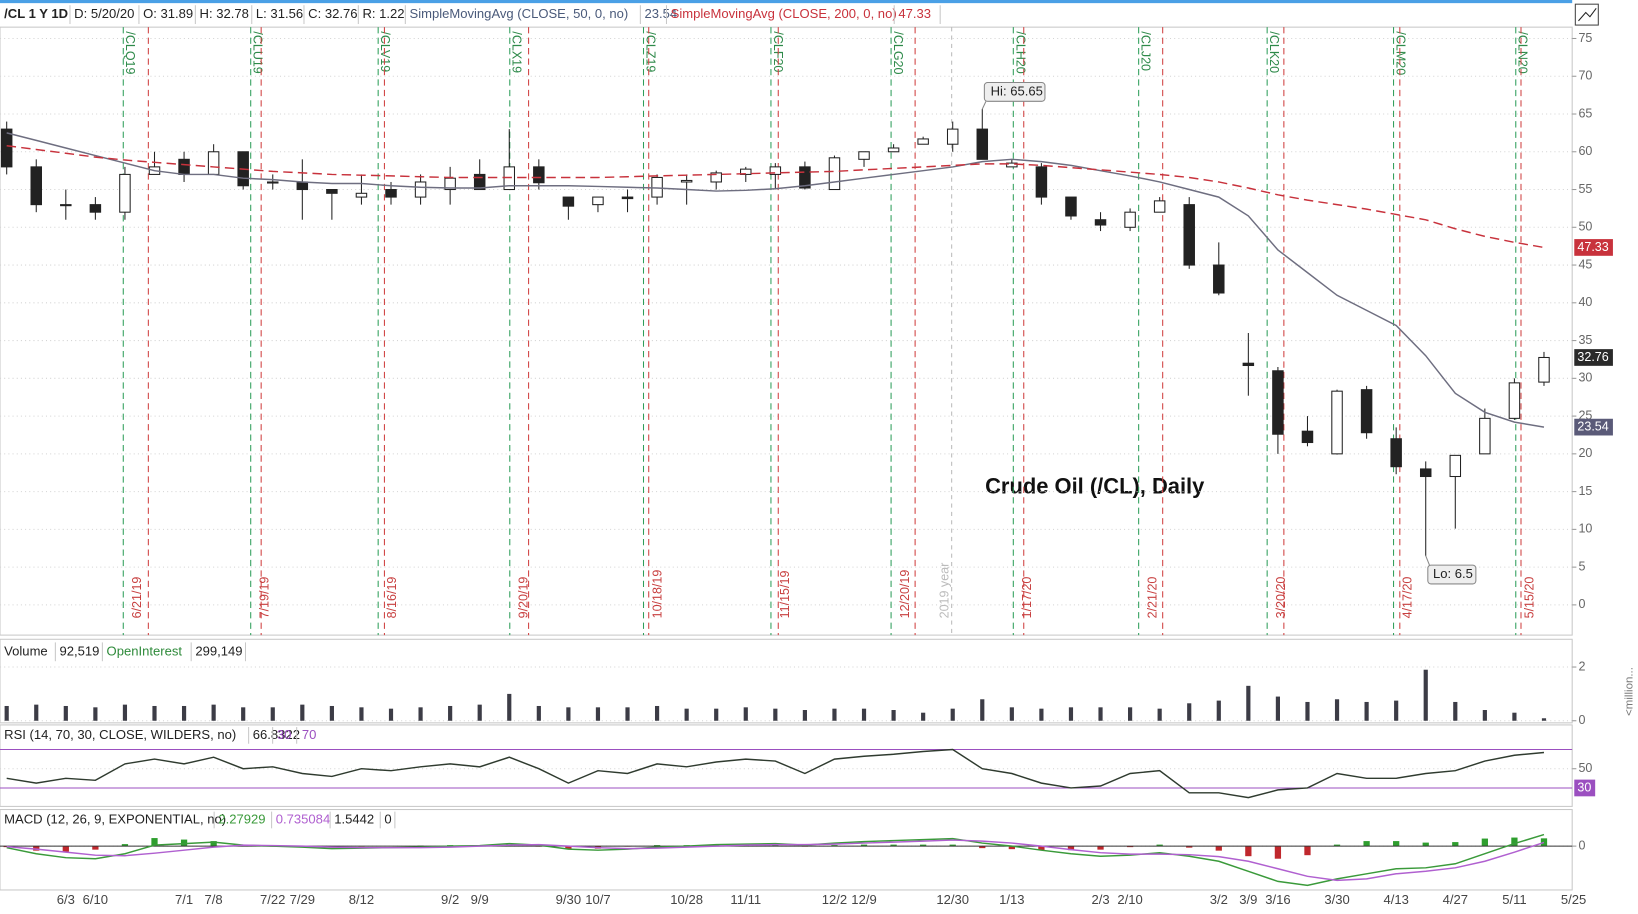  Describe the element at coordinates (945, 591) in the screenshot. I see `year-label: 2019 year` at that location.